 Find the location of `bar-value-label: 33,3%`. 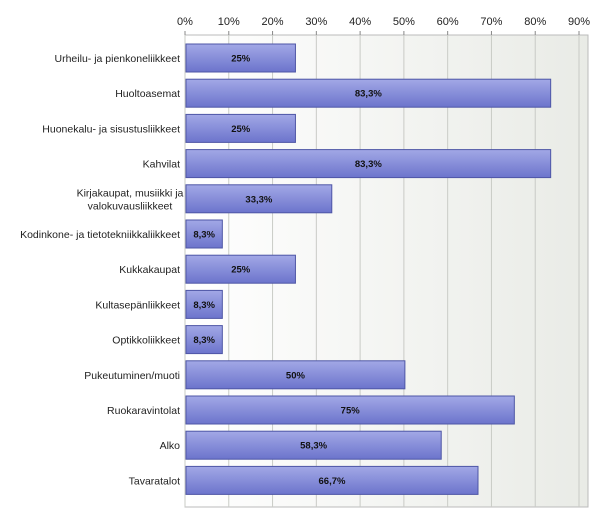

bar-value-label: 33,3% is located at coordinates (258, 199).